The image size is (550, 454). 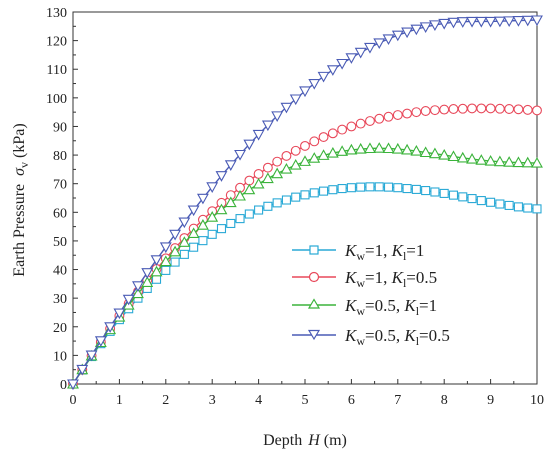 What do you see at coordinates (60, 271) in the screenshot?
I see `y-tick-label: 40` at bounding box center [60, 271].